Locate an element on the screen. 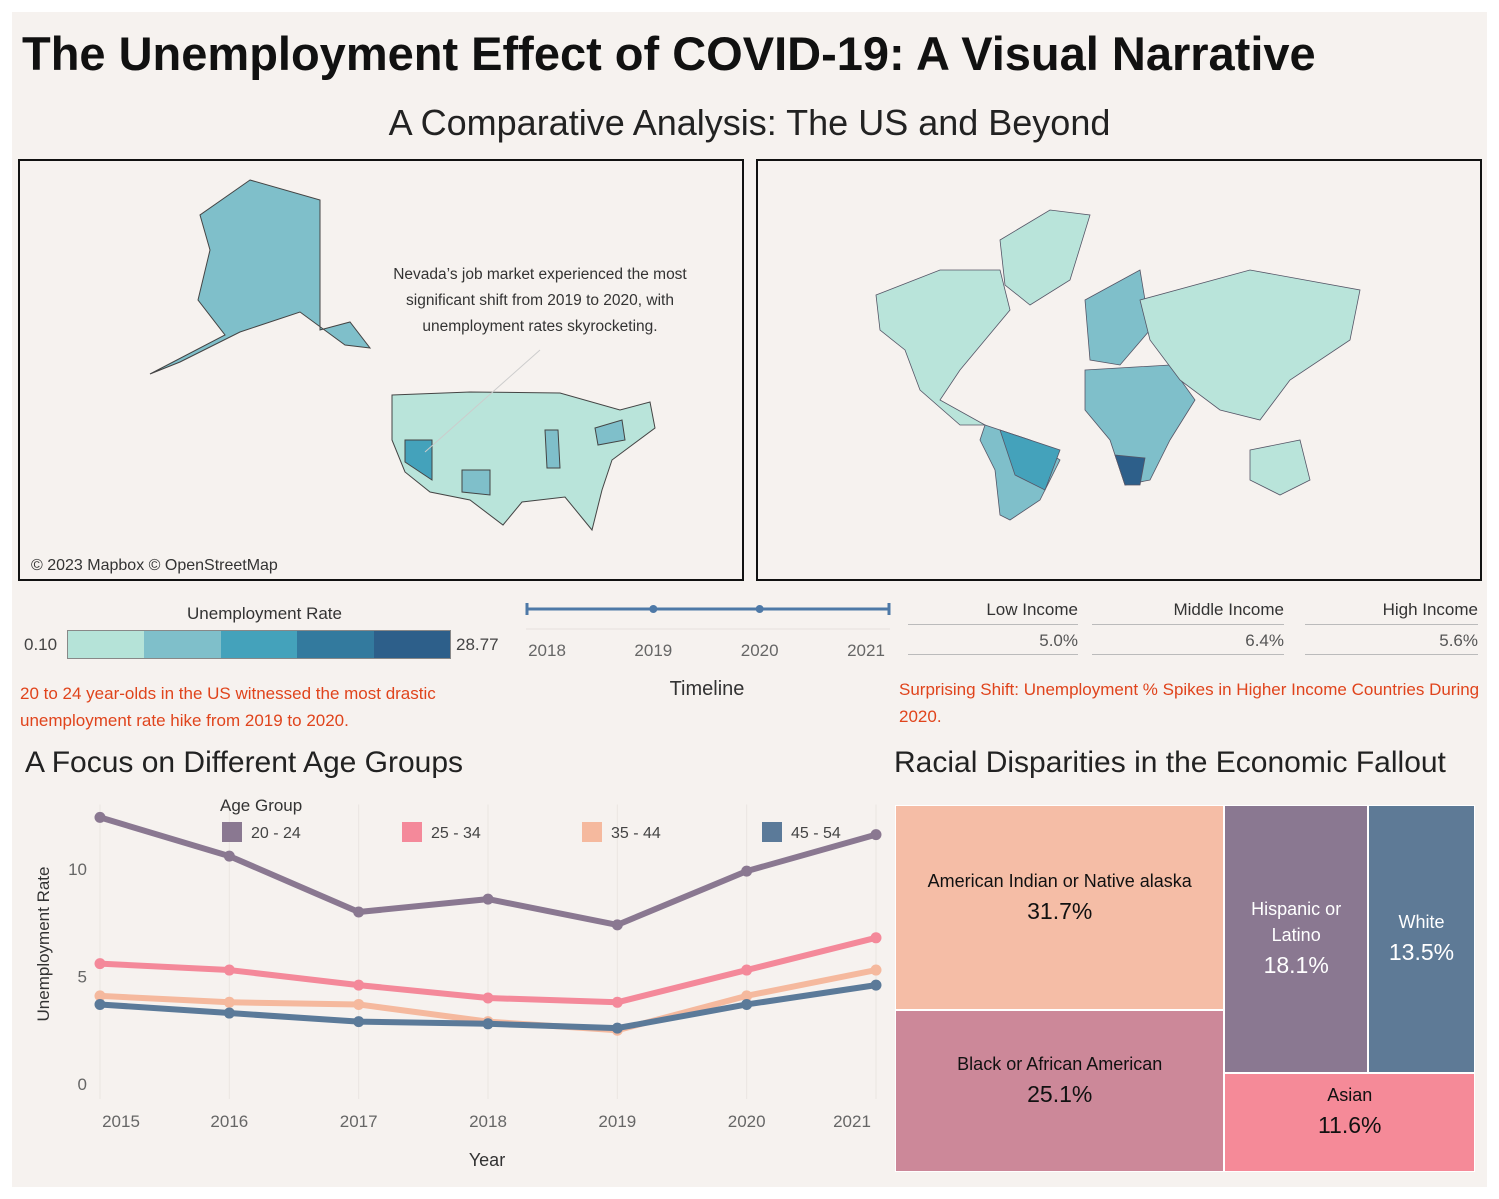  income-name: Low Income is located at coordinates (1032, 609).